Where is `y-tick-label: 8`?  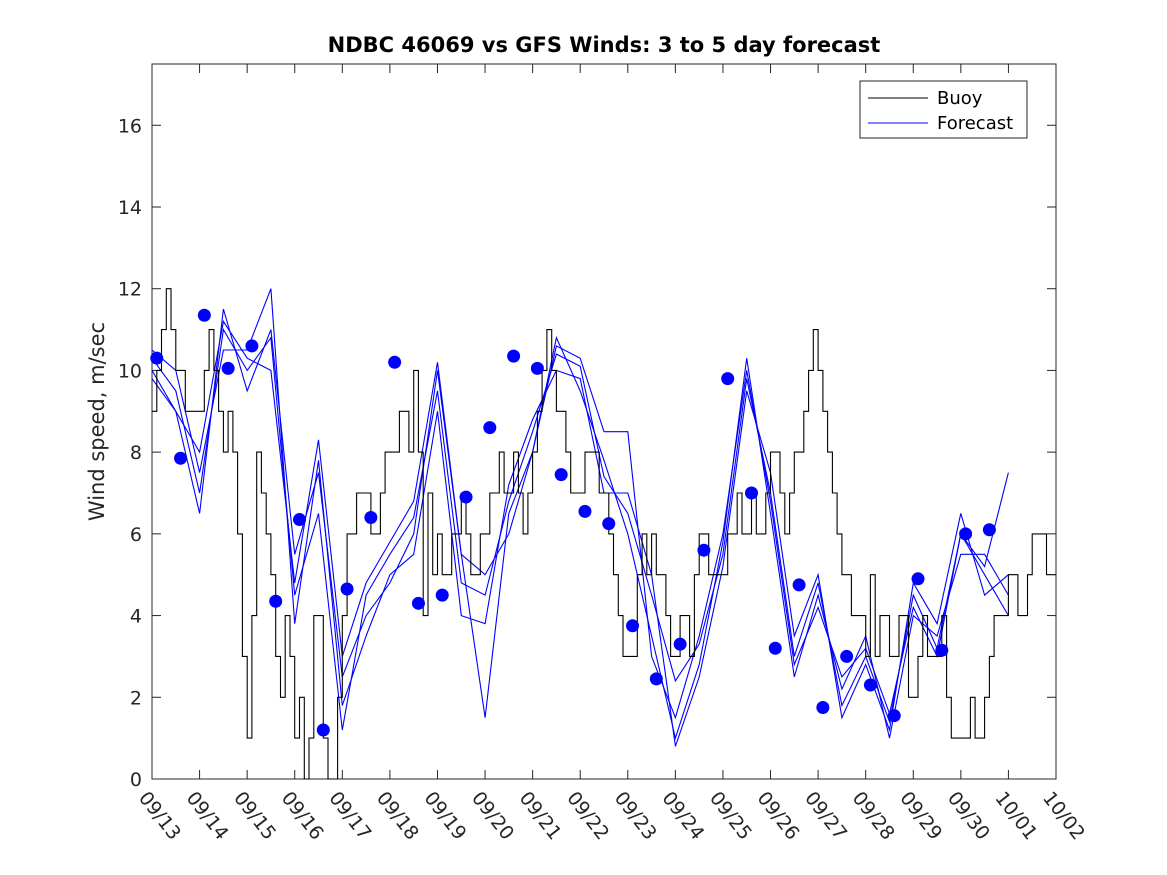
y-tick-label: 8 is located at coordinates (136, 453).